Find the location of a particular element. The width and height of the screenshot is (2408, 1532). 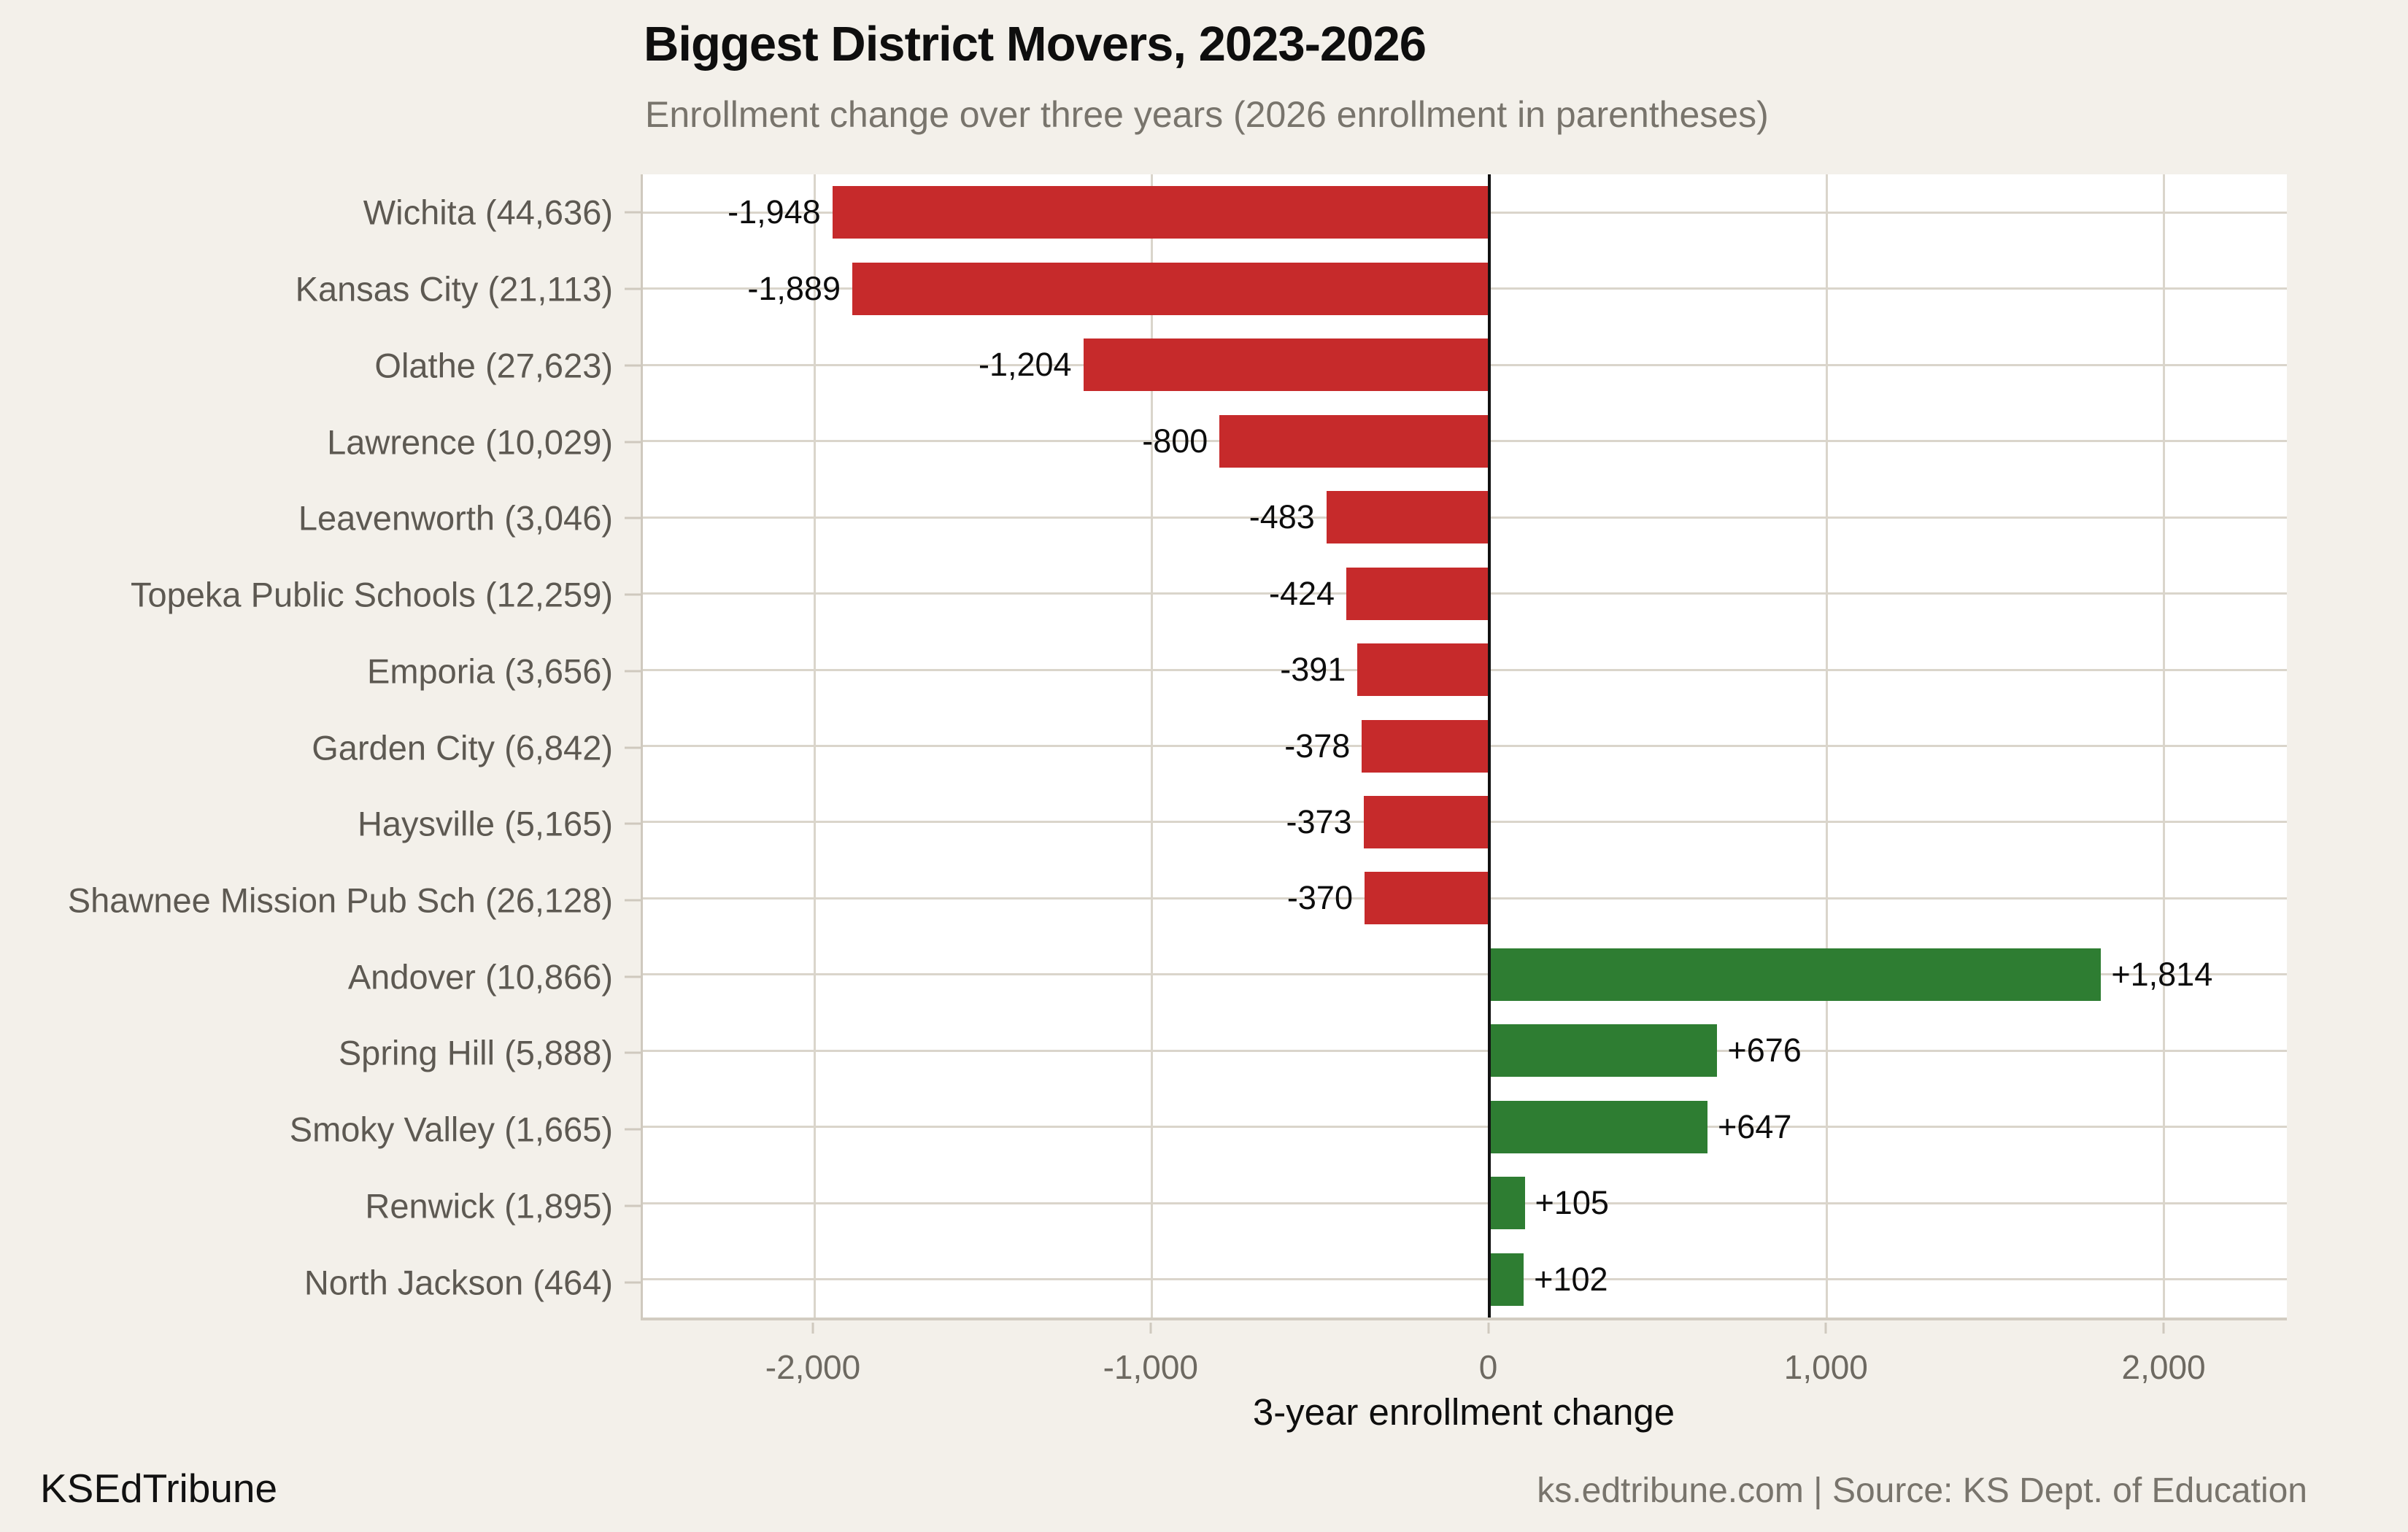

x-tick-label: -1,000 is located at coordinates (1150, 1367).